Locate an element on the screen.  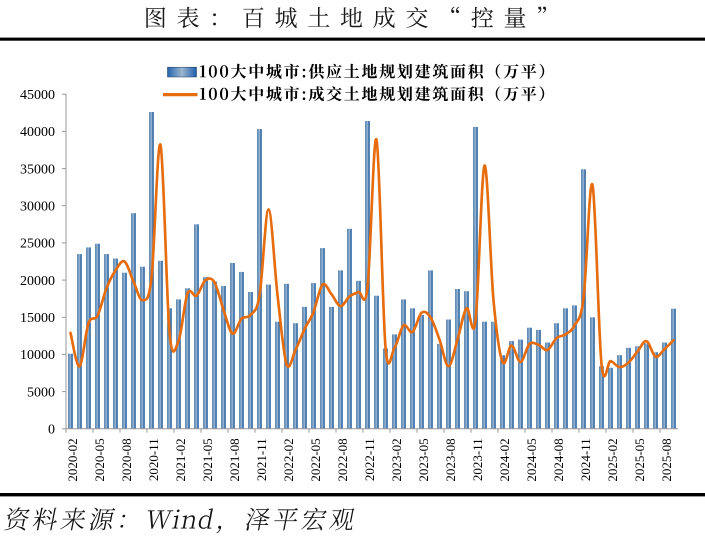
svg-text: 30000 is located at coordinates (37, 206).